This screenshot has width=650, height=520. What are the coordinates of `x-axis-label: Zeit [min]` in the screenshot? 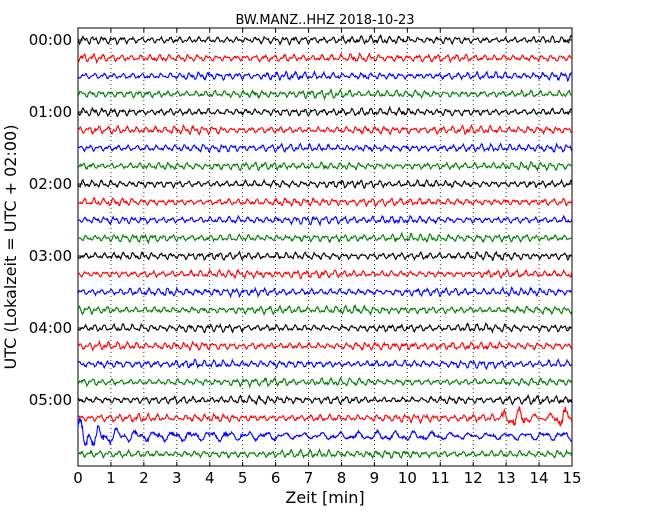 It's located at (324, 497).